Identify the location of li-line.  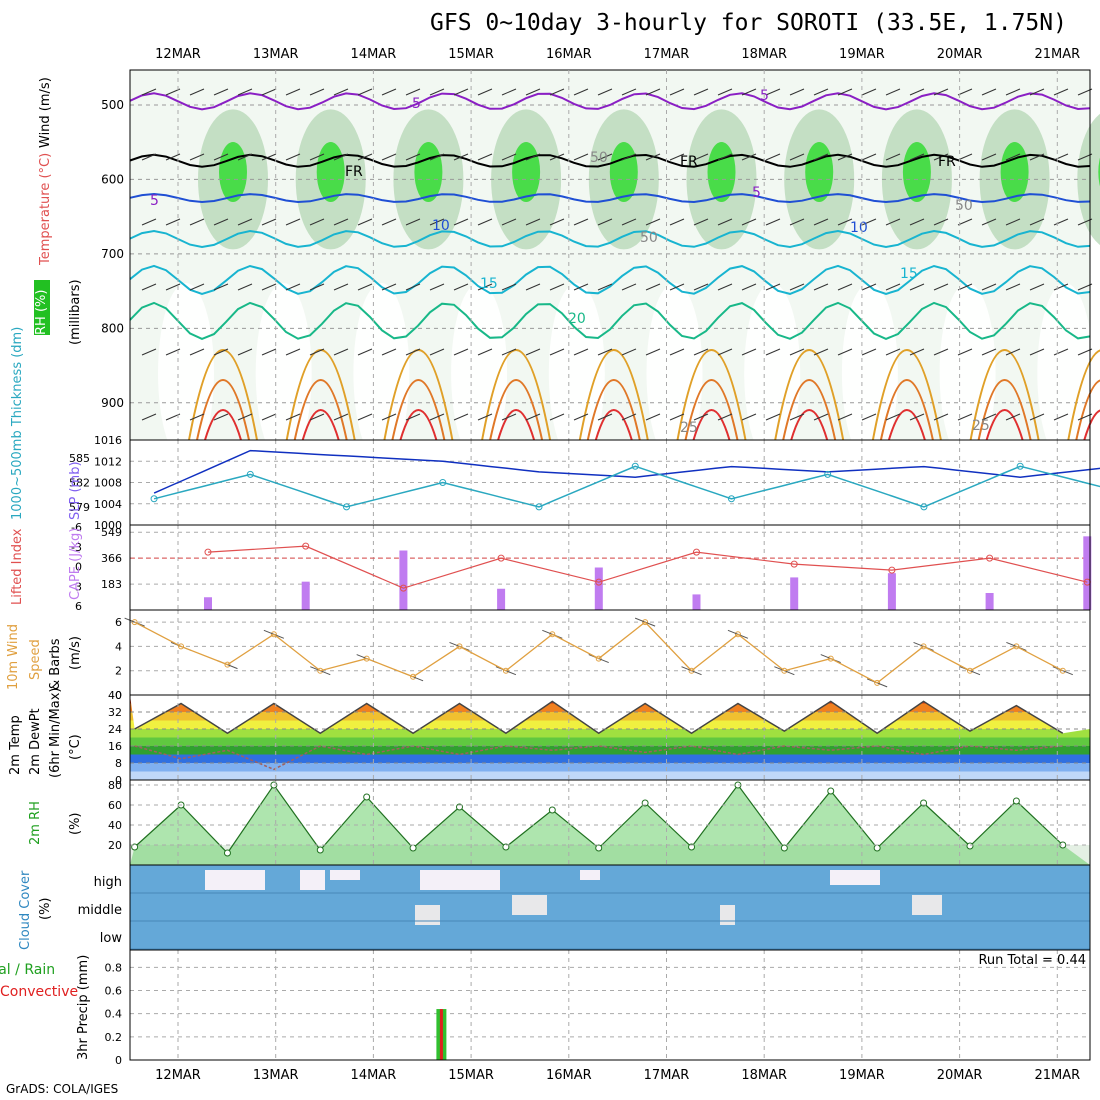
(647, 567).